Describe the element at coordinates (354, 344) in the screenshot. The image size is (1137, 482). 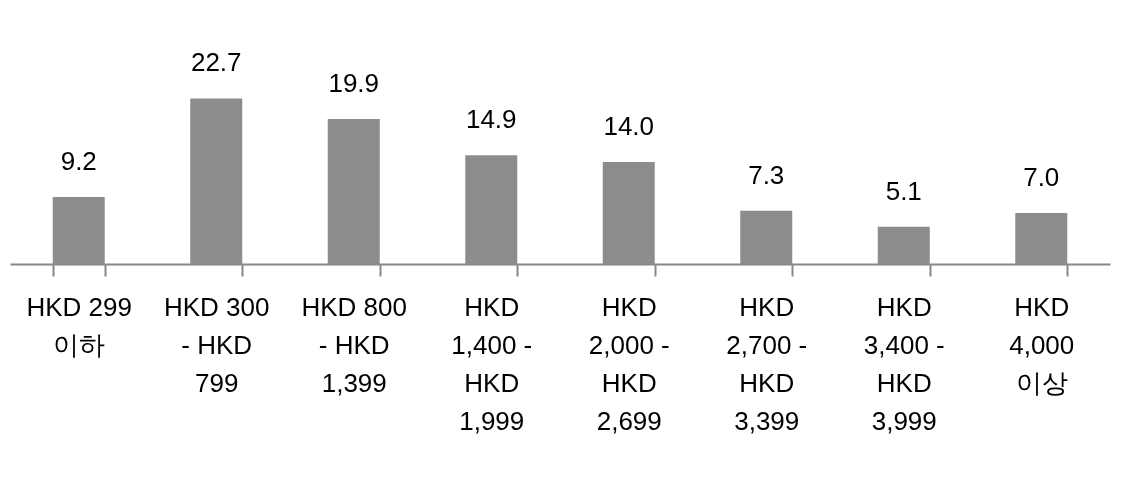
I see `x-tick-label: HKD 800 - HKD 1,399` at that location.